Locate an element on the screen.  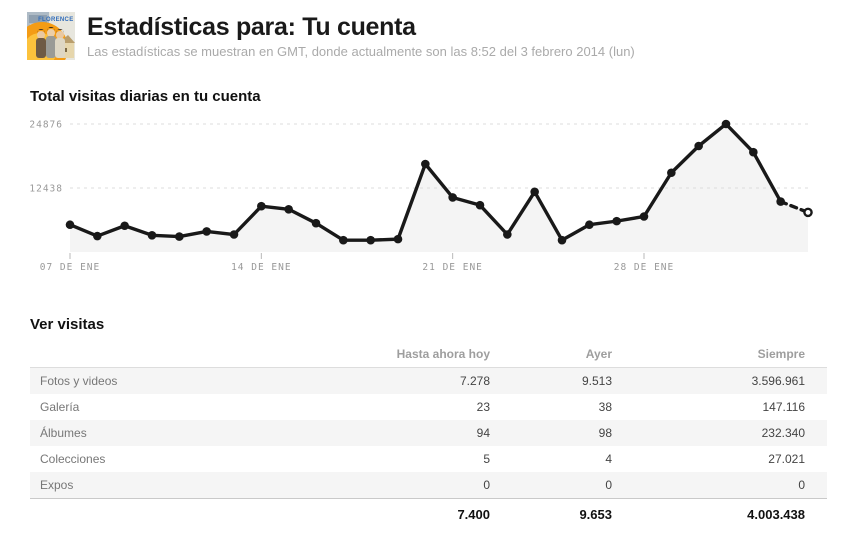
page-title: Estadísticas para: Tu cuenta is located at coordinates (251, 27).